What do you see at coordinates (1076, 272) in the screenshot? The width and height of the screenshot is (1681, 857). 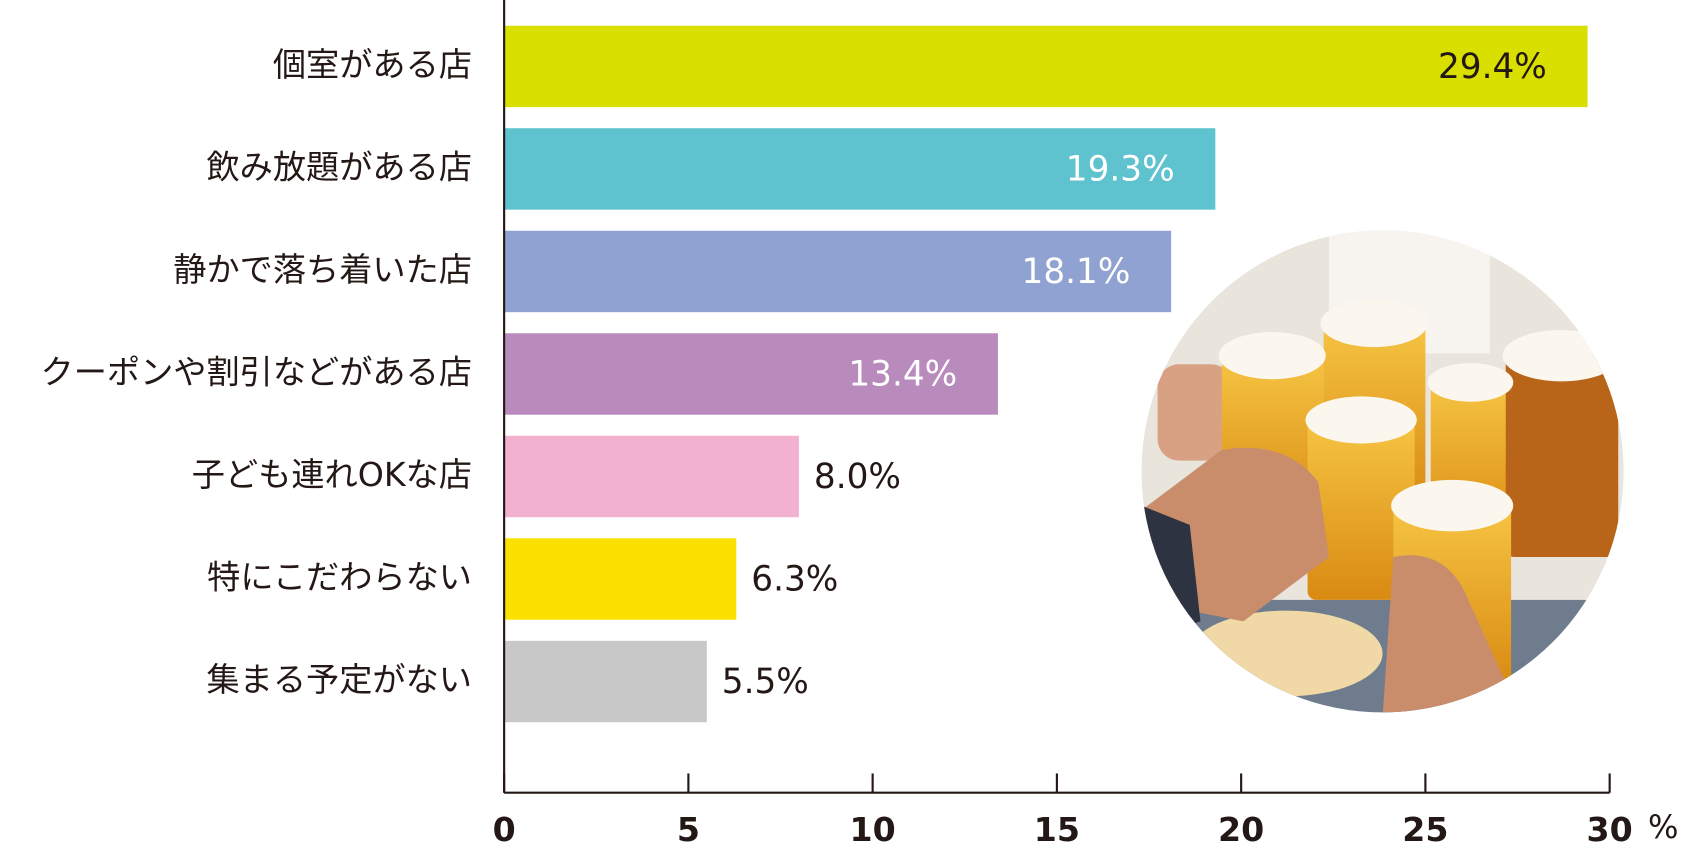 I see `value-label: 18.1%` at bounding box center [1076, 272].